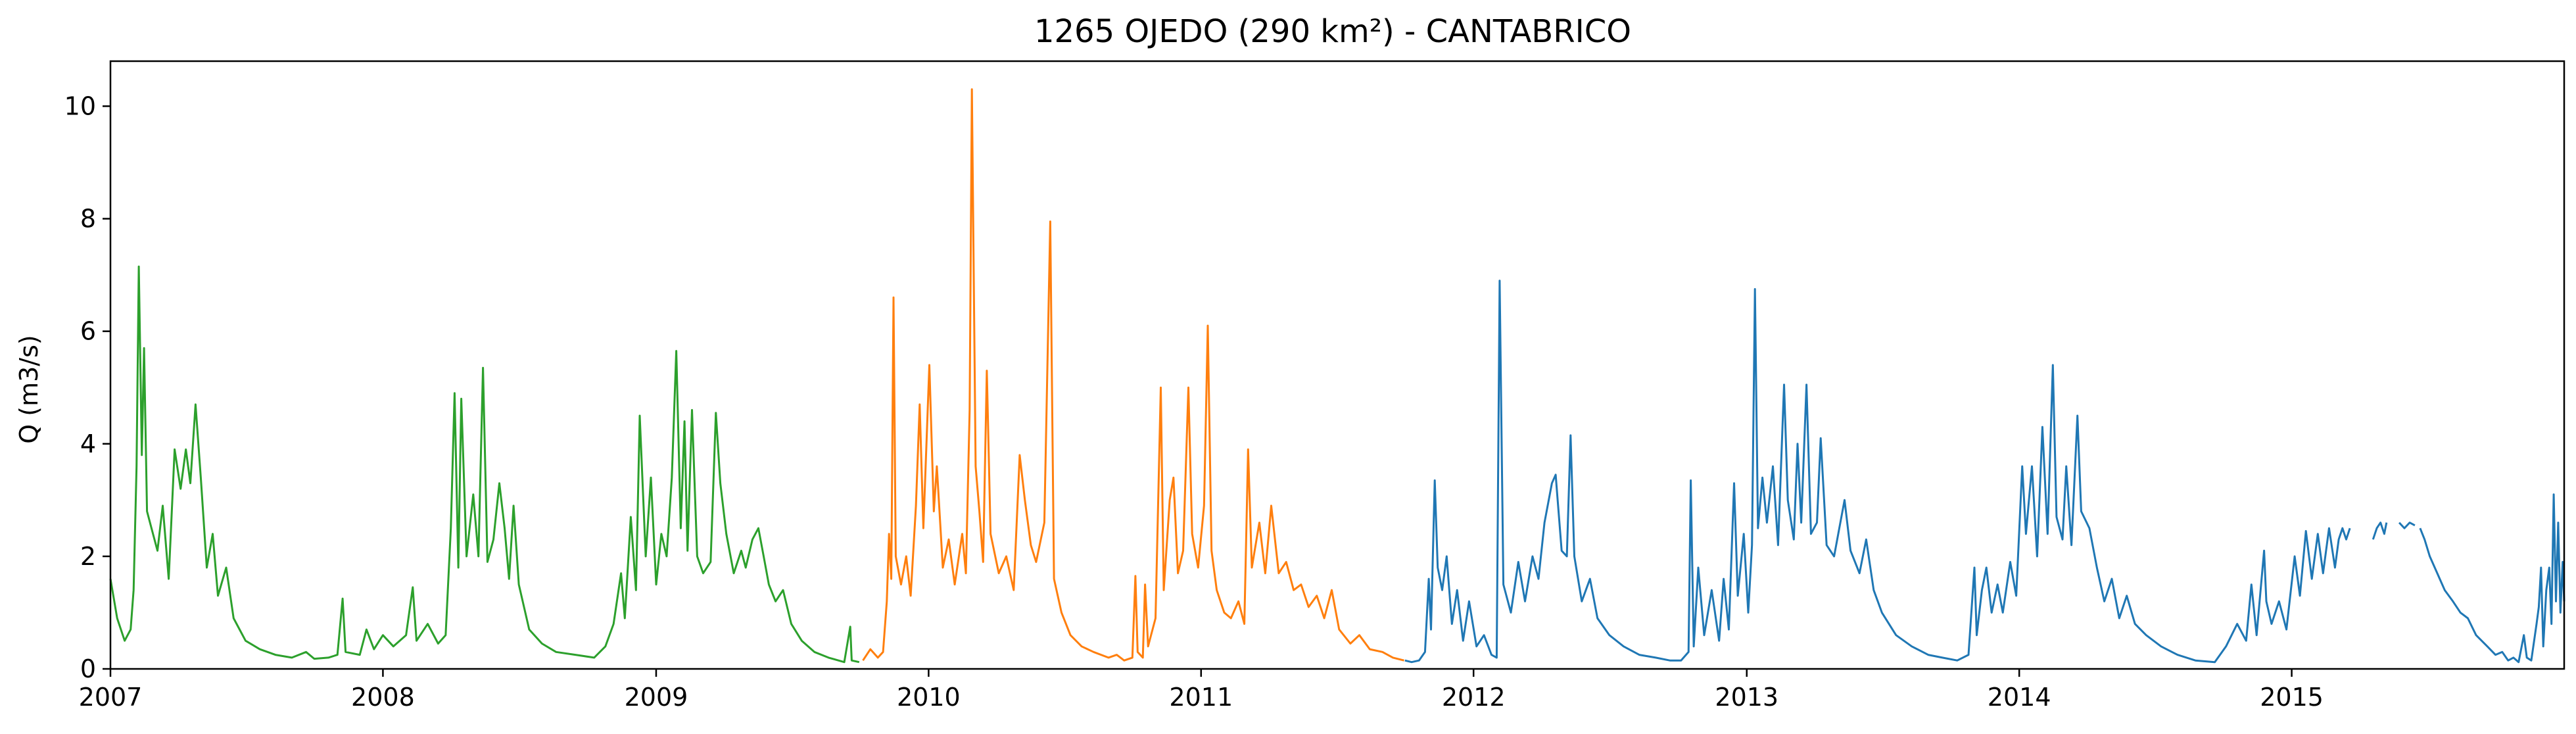 The width and height of the screenshot is (2576, 734). What do you see at coordinates (1747, 697) in the screenshot?
I see `x-tick-label: 2013` at bounding box center [1747, 697].